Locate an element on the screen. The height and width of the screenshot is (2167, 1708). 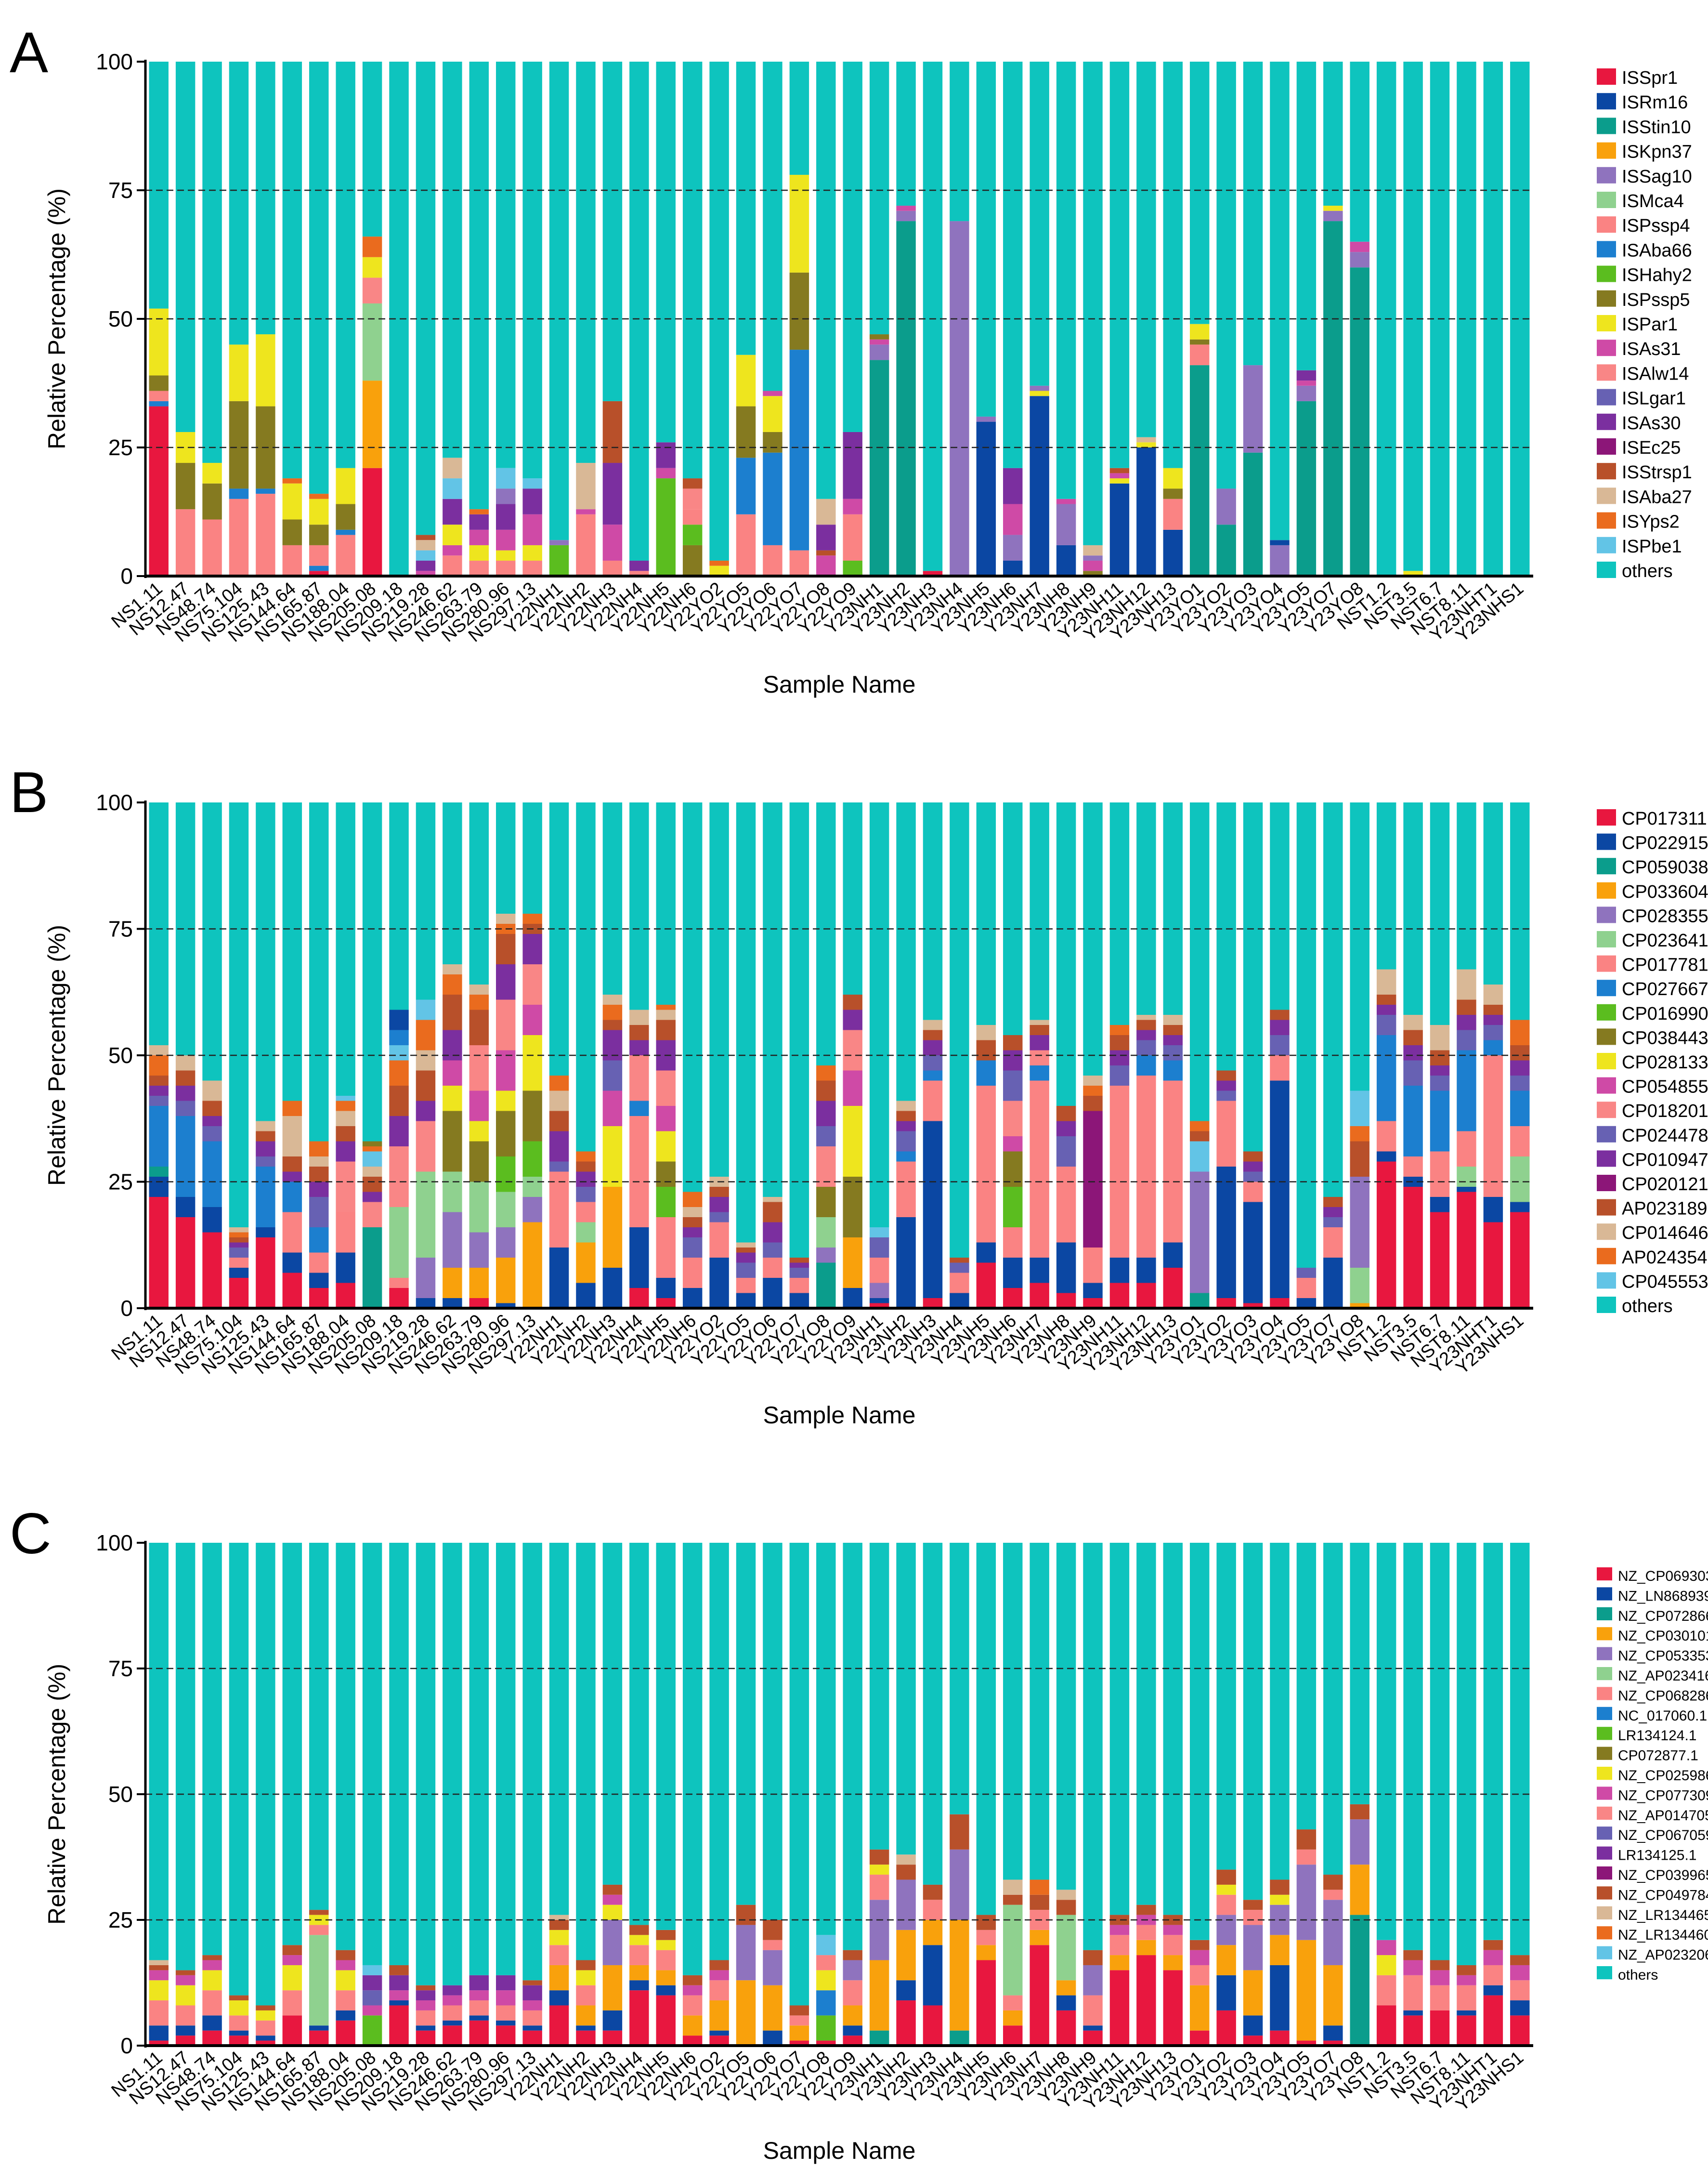
legend-item: CP014646.1 is located at coordinates (1652, 1233).